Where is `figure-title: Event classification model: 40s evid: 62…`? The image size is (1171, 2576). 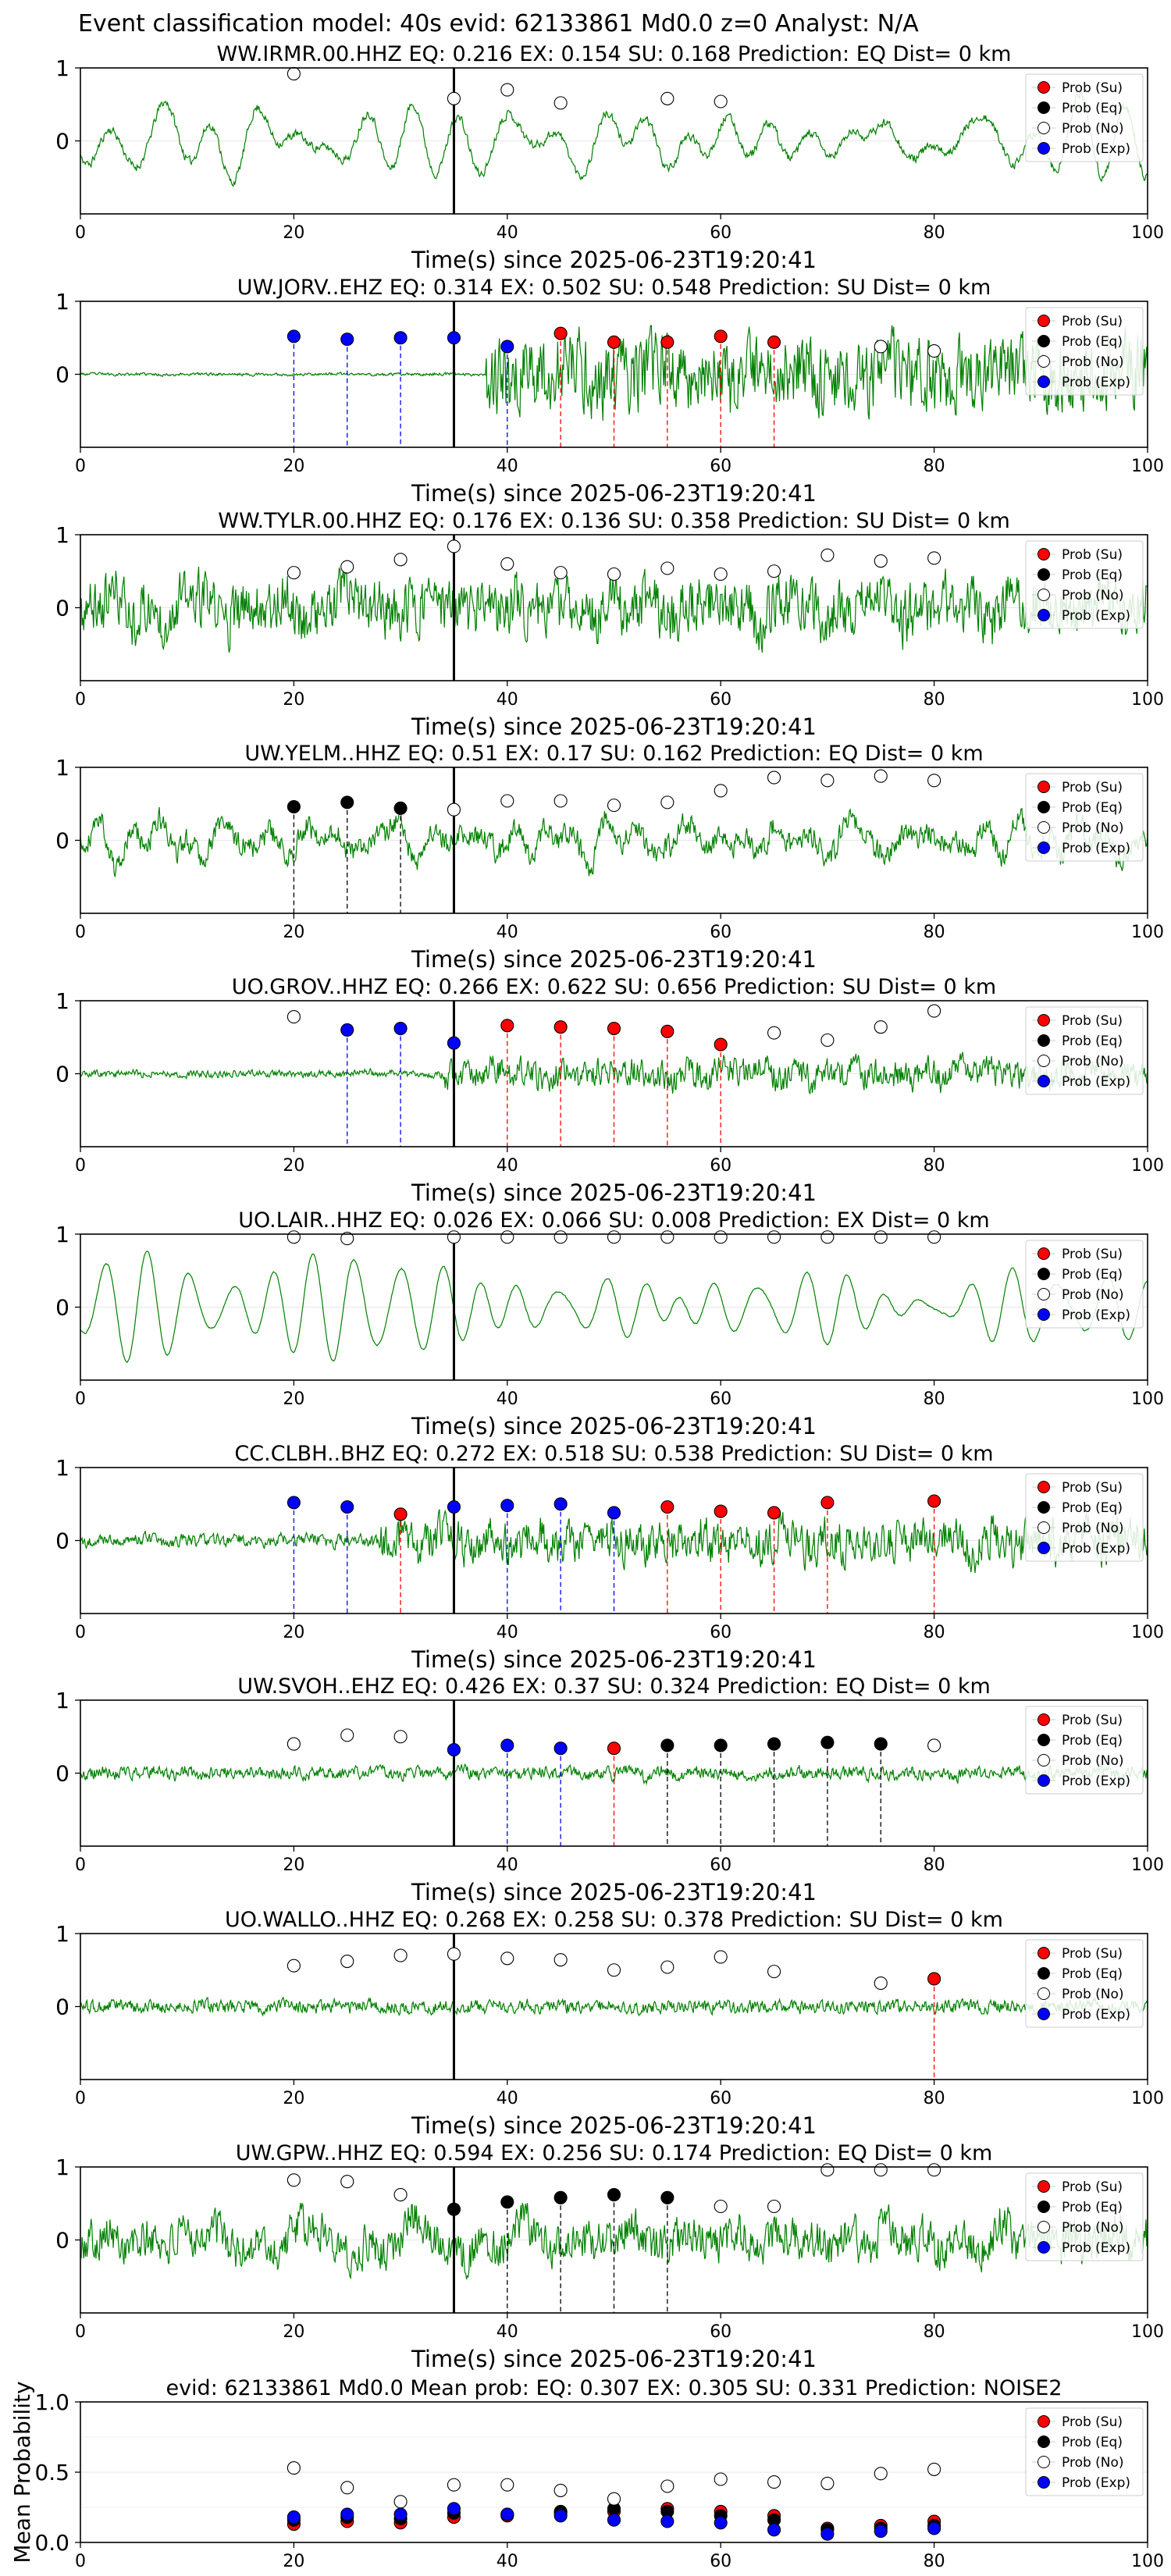 figure-title: Event classification model: 40s evid: 62… is located at coordinates (498, 23).